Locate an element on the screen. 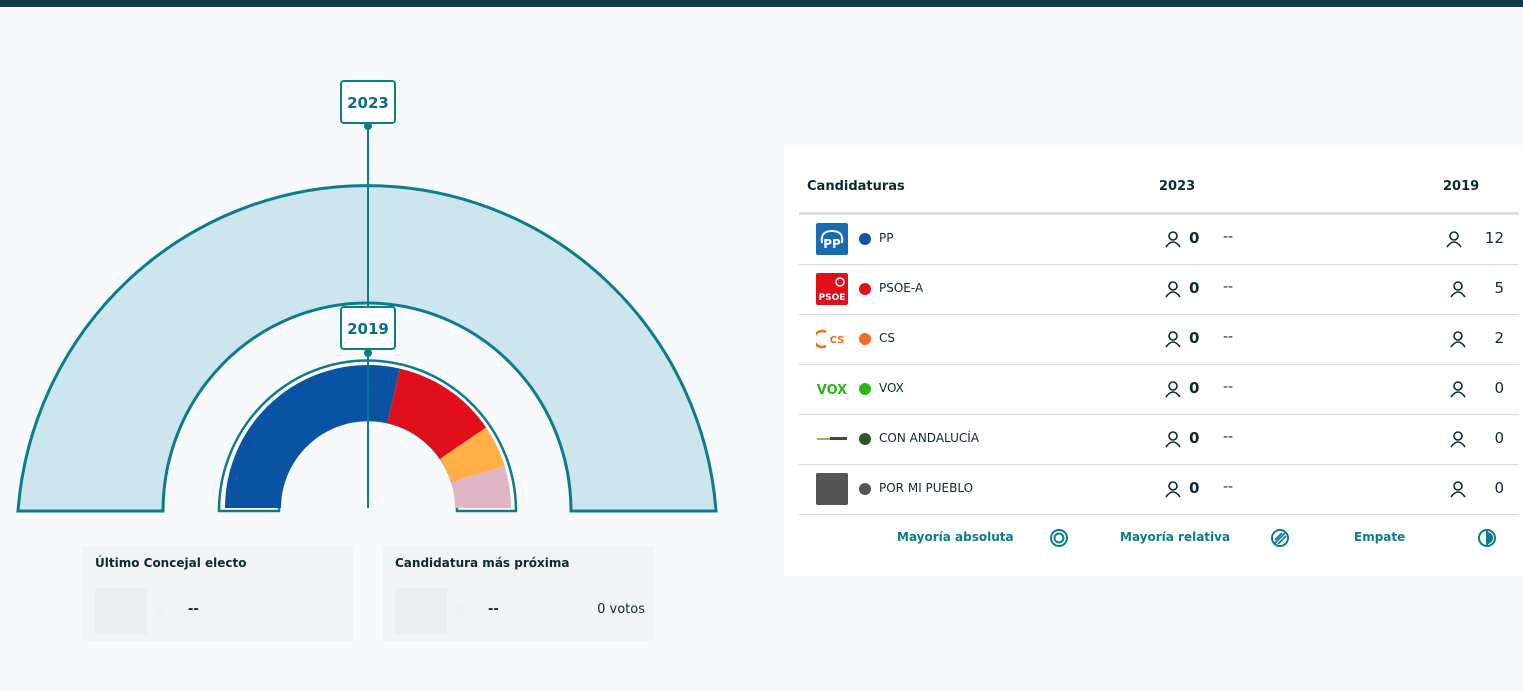 Image resolution: width=1523 pixels, height=691 pixels. vox-logo: VOX is located at coordinates (832, 390).